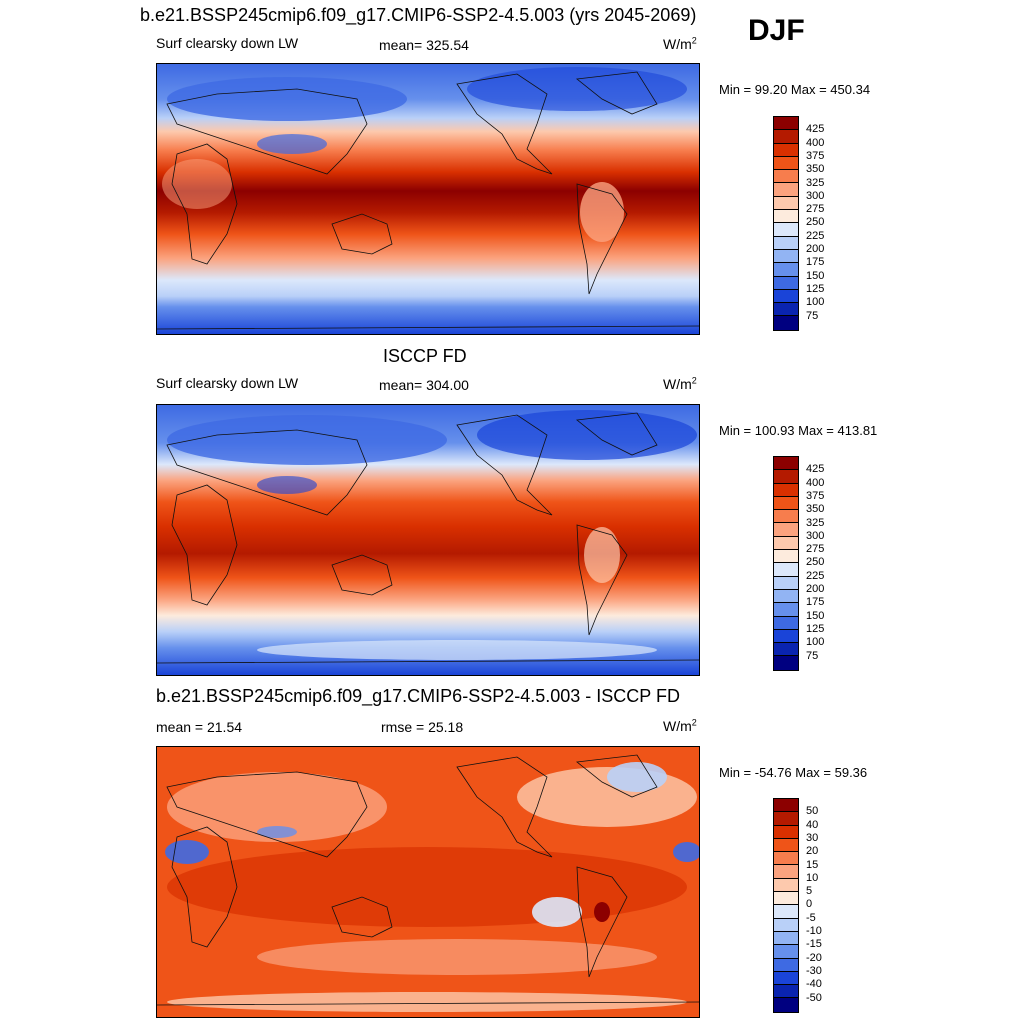 The width and height of the screenshot is (1024, 1024). I want to click on colorbar-tick-label: 20, so click(812, 851).